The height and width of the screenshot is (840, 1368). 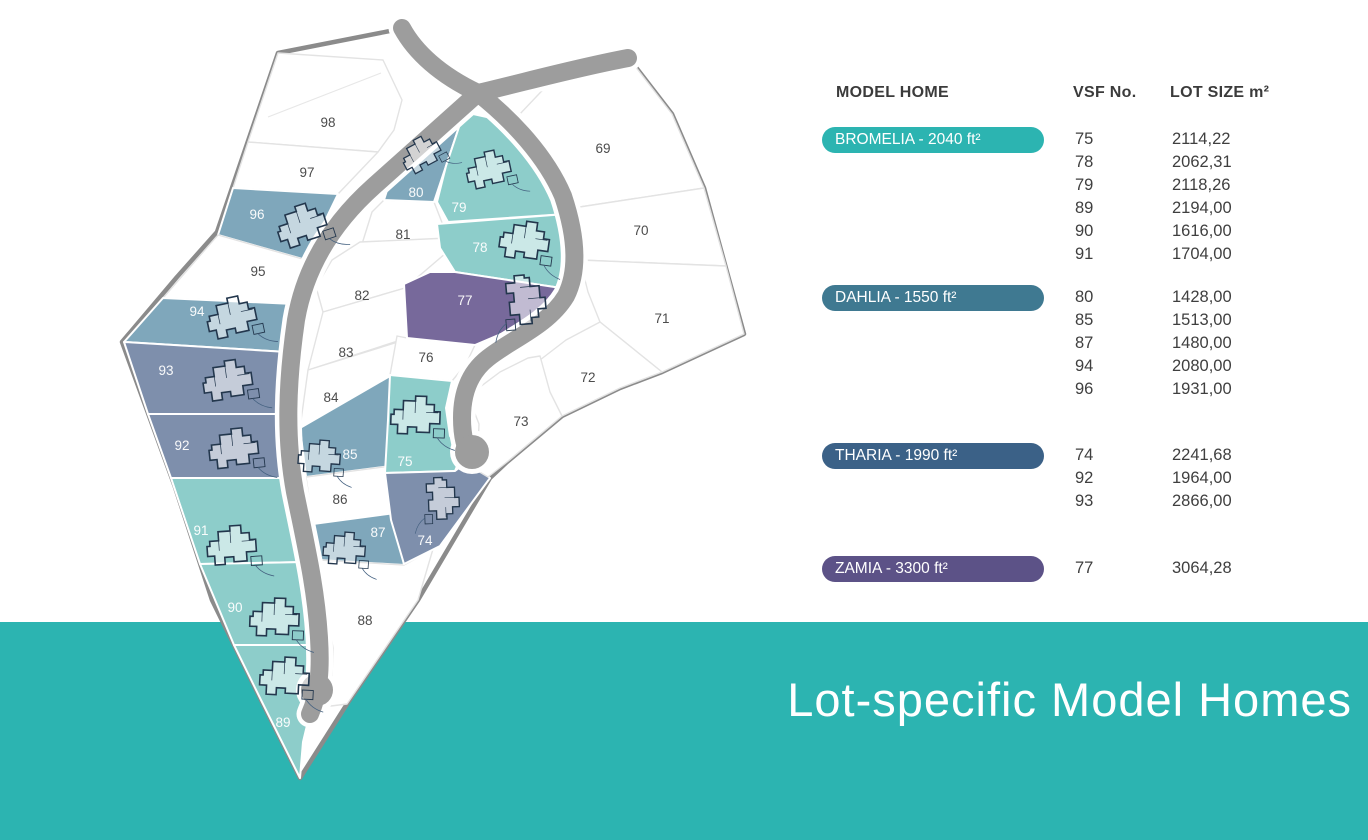 I want to click on lot-label-86: 86, so click(x=339, y=499).